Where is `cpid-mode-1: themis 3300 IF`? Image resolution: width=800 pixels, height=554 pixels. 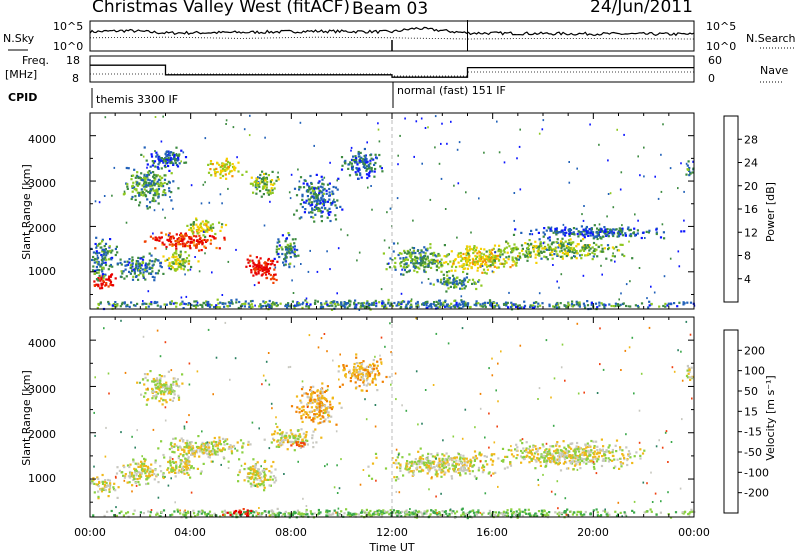 cpid-mode-1: themis 3300 IF is located at coordinates (137, 99).